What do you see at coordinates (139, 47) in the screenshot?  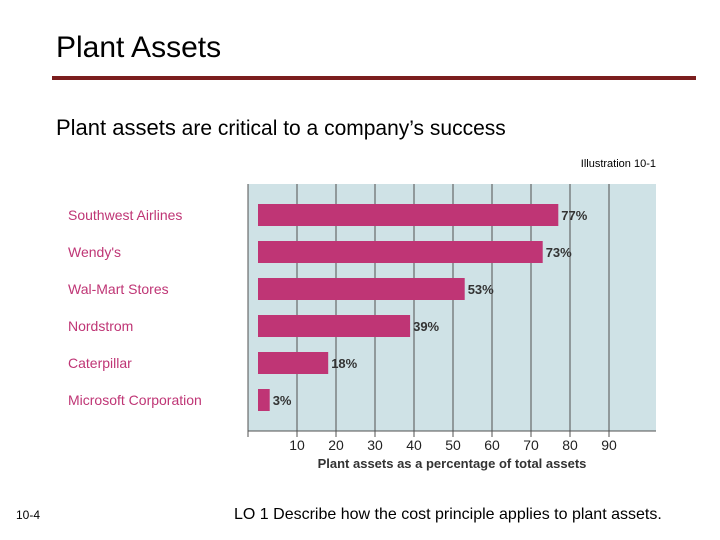 I see `slide-title: Plant Assets` at bounding box center [139, 47].